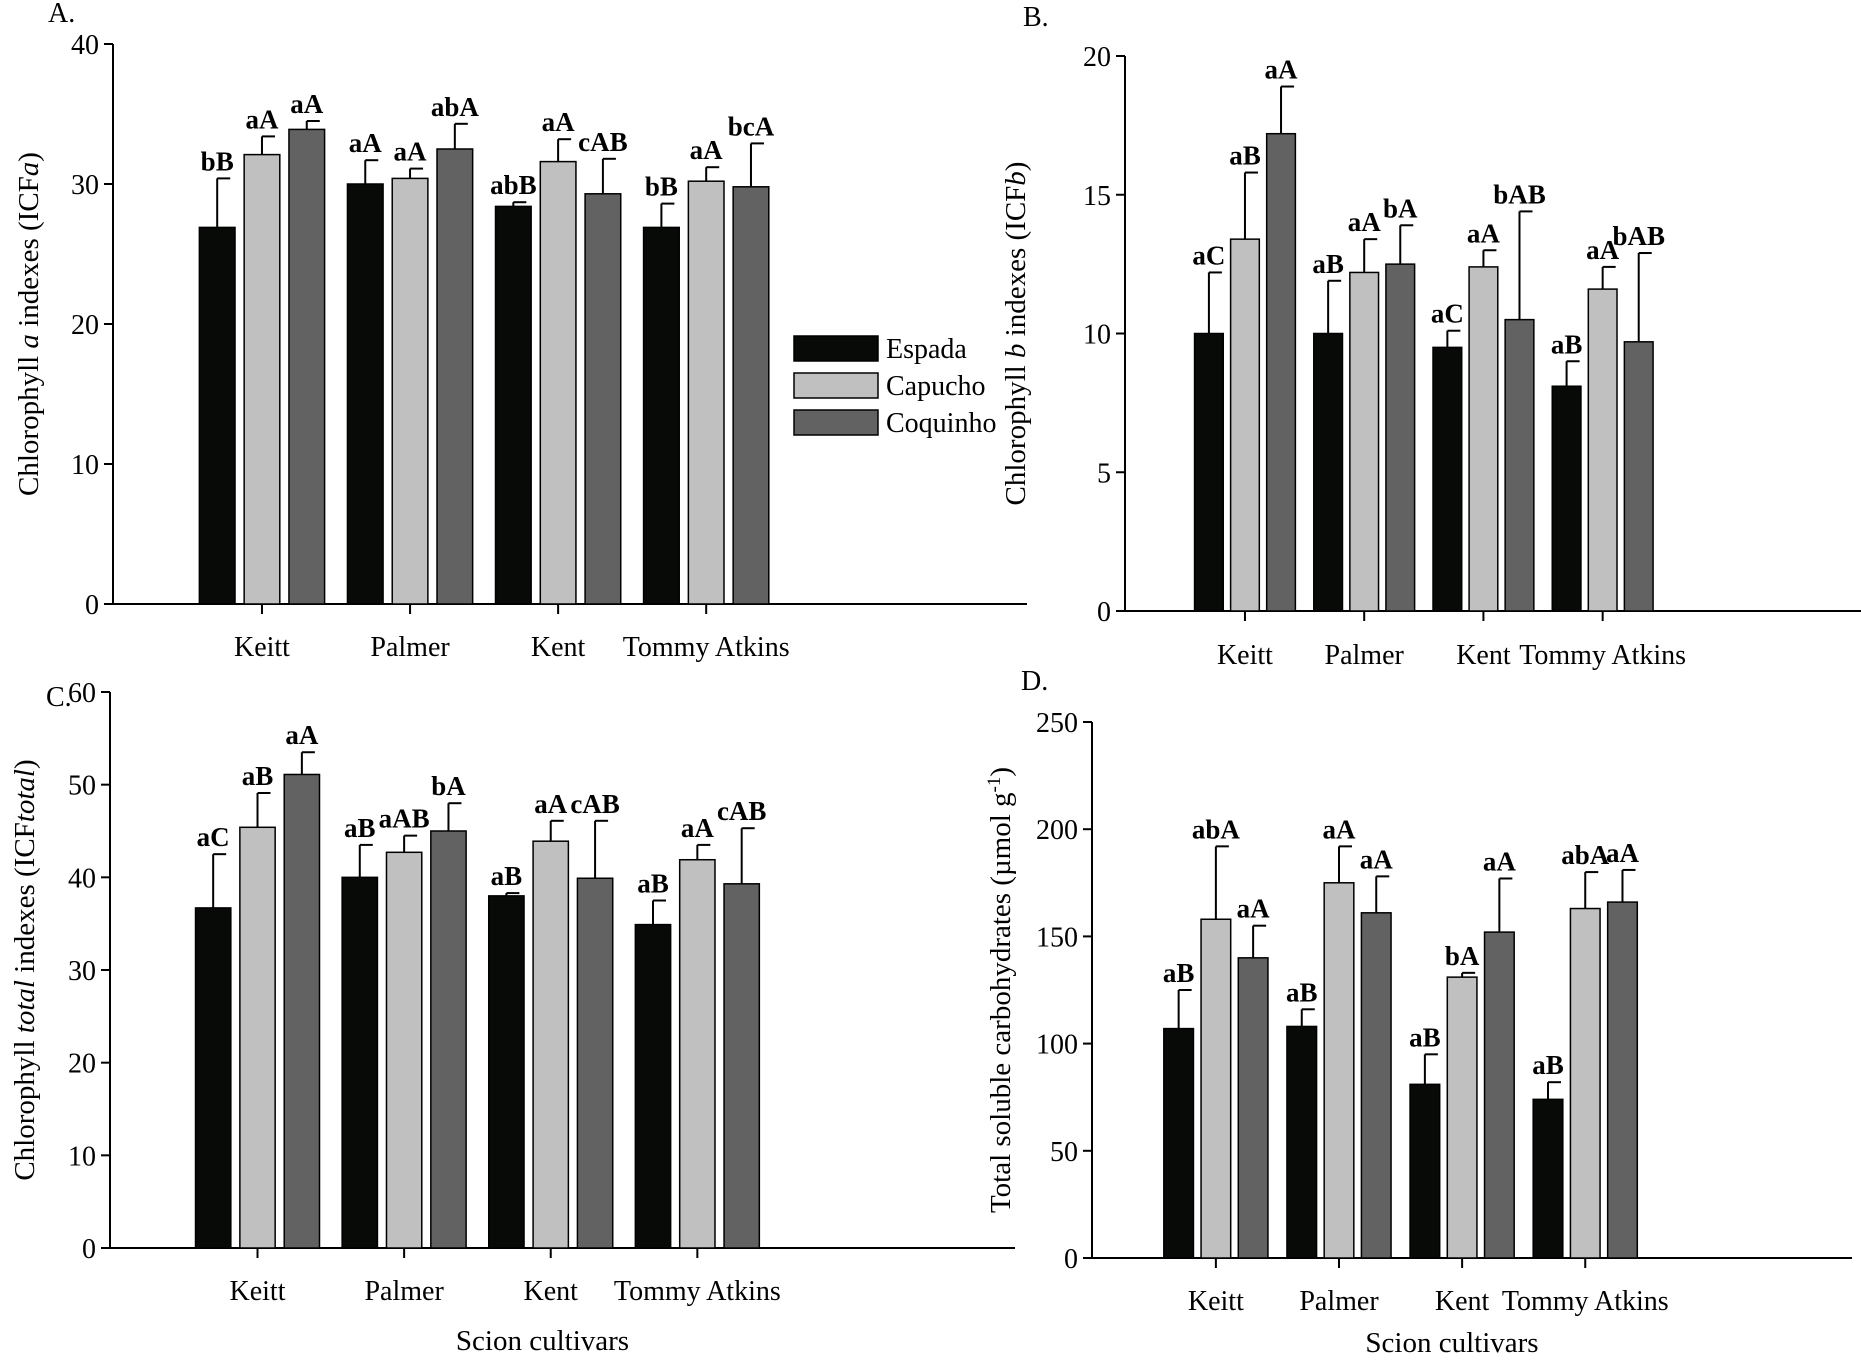 The image size is (1861, 1362). I want to click on legend: Espada Capucho Coquinho, so click(894, 386).